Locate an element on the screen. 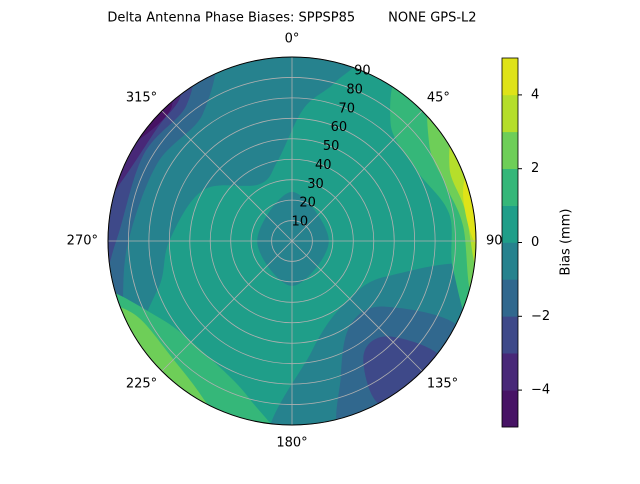  theta-tick-label: 45° is located at coordinates (438, 98).